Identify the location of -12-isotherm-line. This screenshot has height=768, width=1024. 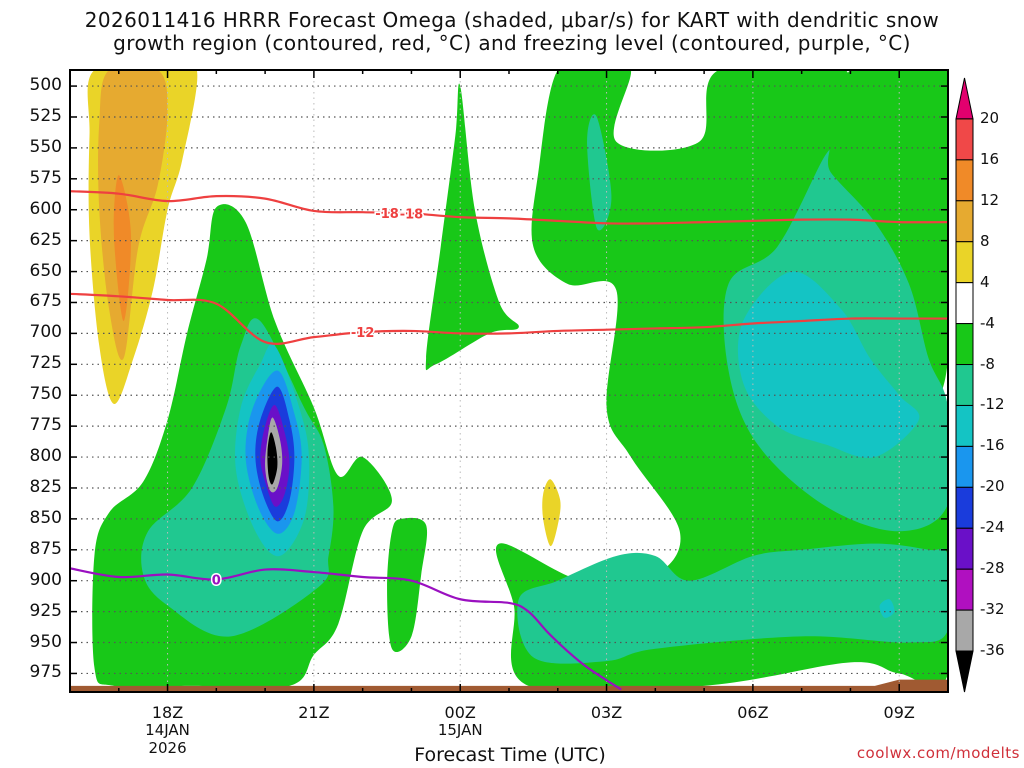
(509, 318).